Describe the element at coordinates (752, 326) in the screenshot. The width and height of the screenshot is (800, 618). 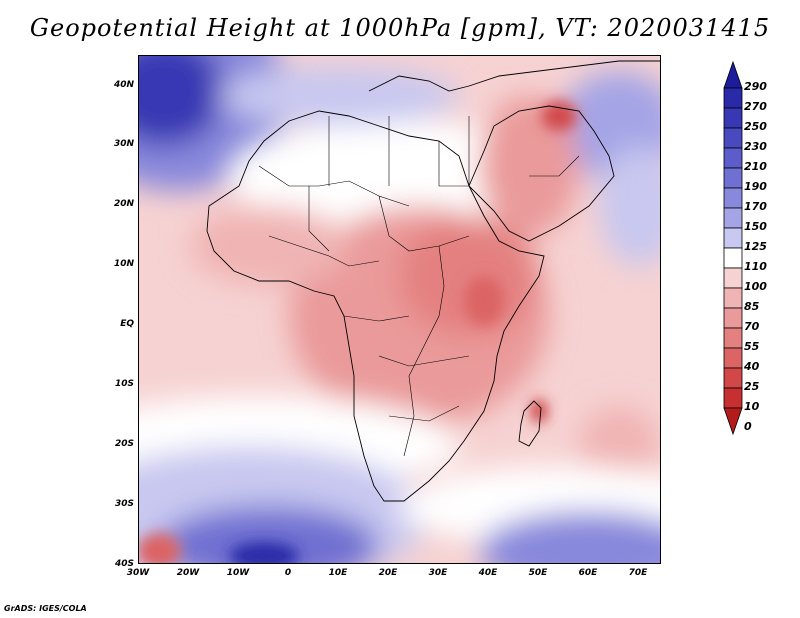
I see `colorbar-label: 70` at that location.